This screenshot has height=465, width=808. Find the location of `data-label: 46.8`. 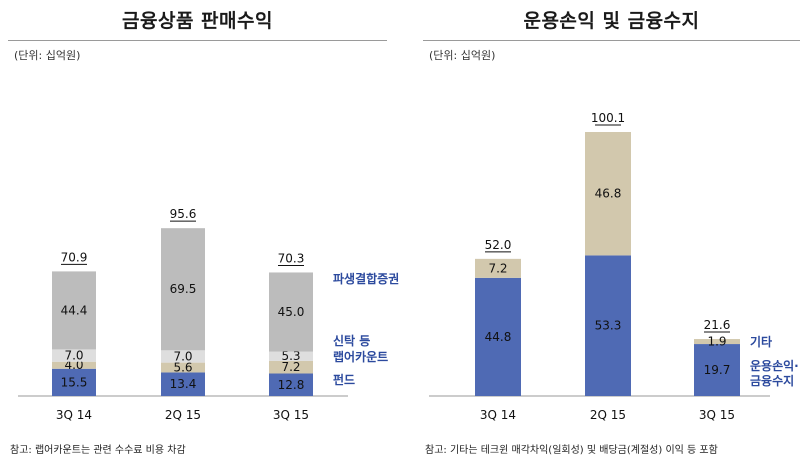

data-label: 46.8 is located at coordinates (608, 194).